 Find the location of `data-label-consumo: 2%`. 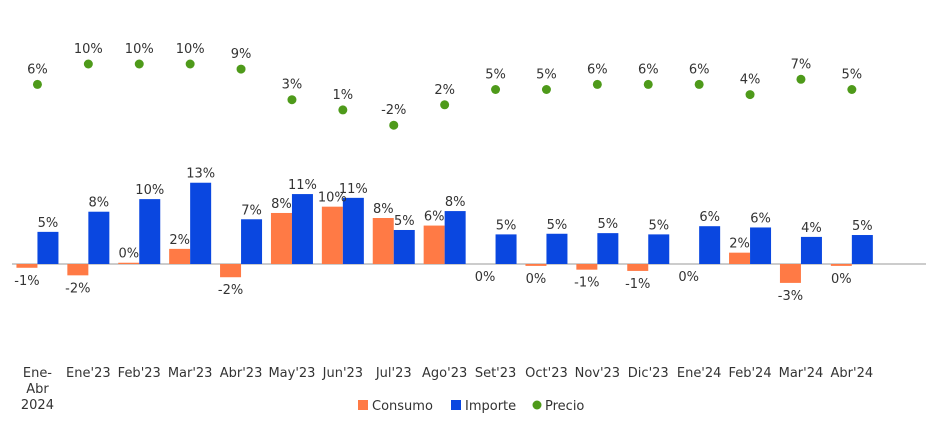

data-label-consumo: 2% is located at coordinates (739, 244).